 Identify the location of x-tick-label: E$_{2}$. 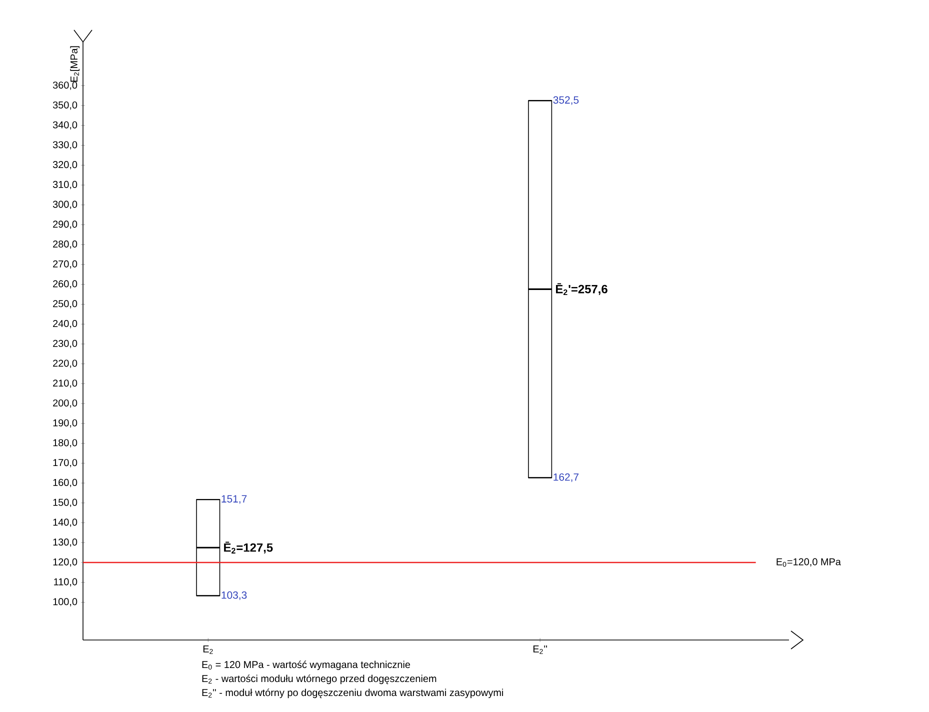
(208, 650).